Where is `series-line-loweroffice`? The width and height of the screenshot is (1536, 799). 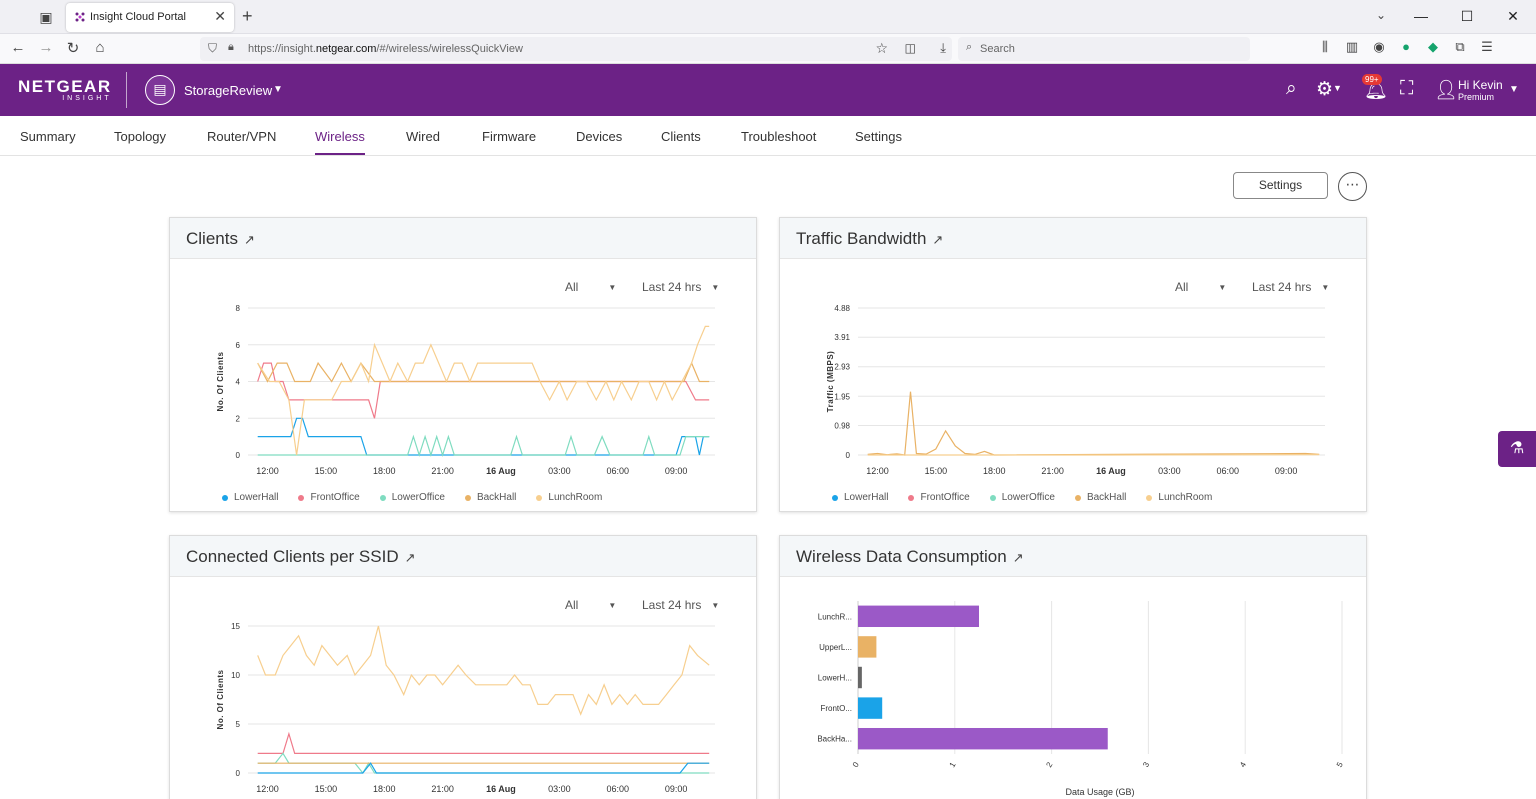
series-line-loweroffice is located at coordinates (483, 445).